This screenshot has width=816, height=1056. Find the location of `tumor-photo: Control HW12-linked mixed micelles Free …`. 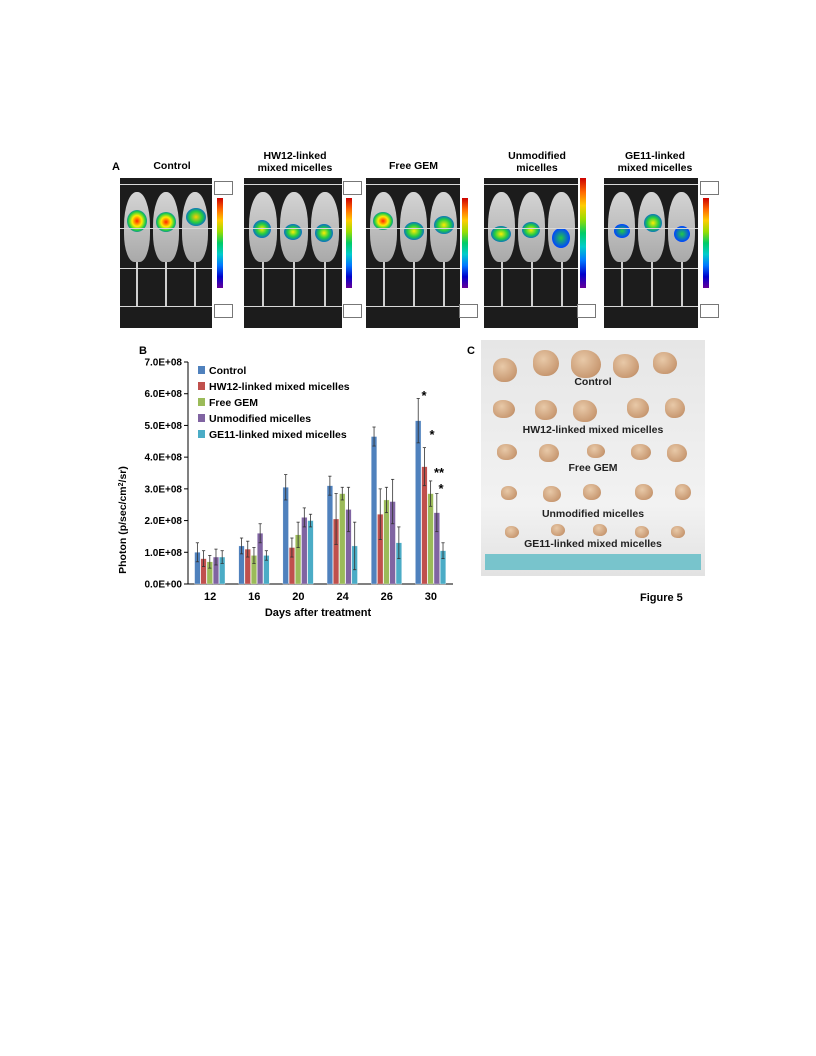

tumor-photo: Control HW12-linked mixed micelles Free … is located at coordinates (593, 458).